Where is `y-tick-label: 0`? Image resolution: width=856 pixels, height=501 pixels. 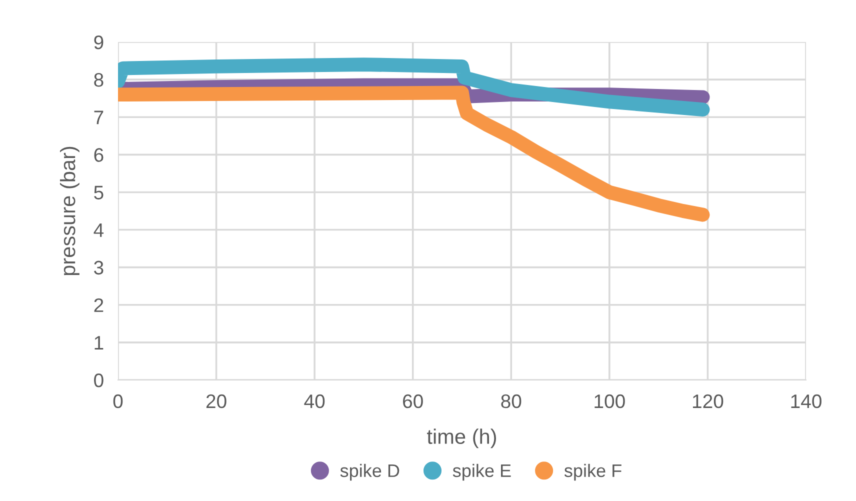 y-tick-label: 0 is located at coordinates (99, 380).